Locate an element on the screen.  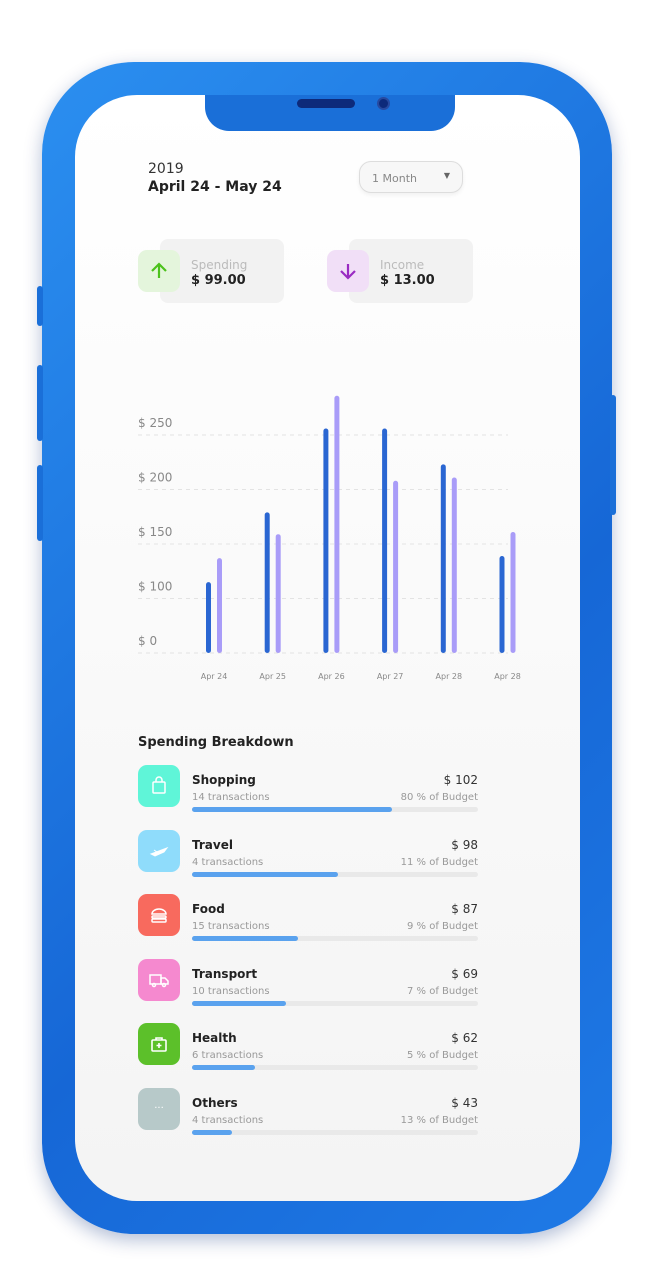
budget-percent: 7 % of Budget is located at coordinates (442, 991).